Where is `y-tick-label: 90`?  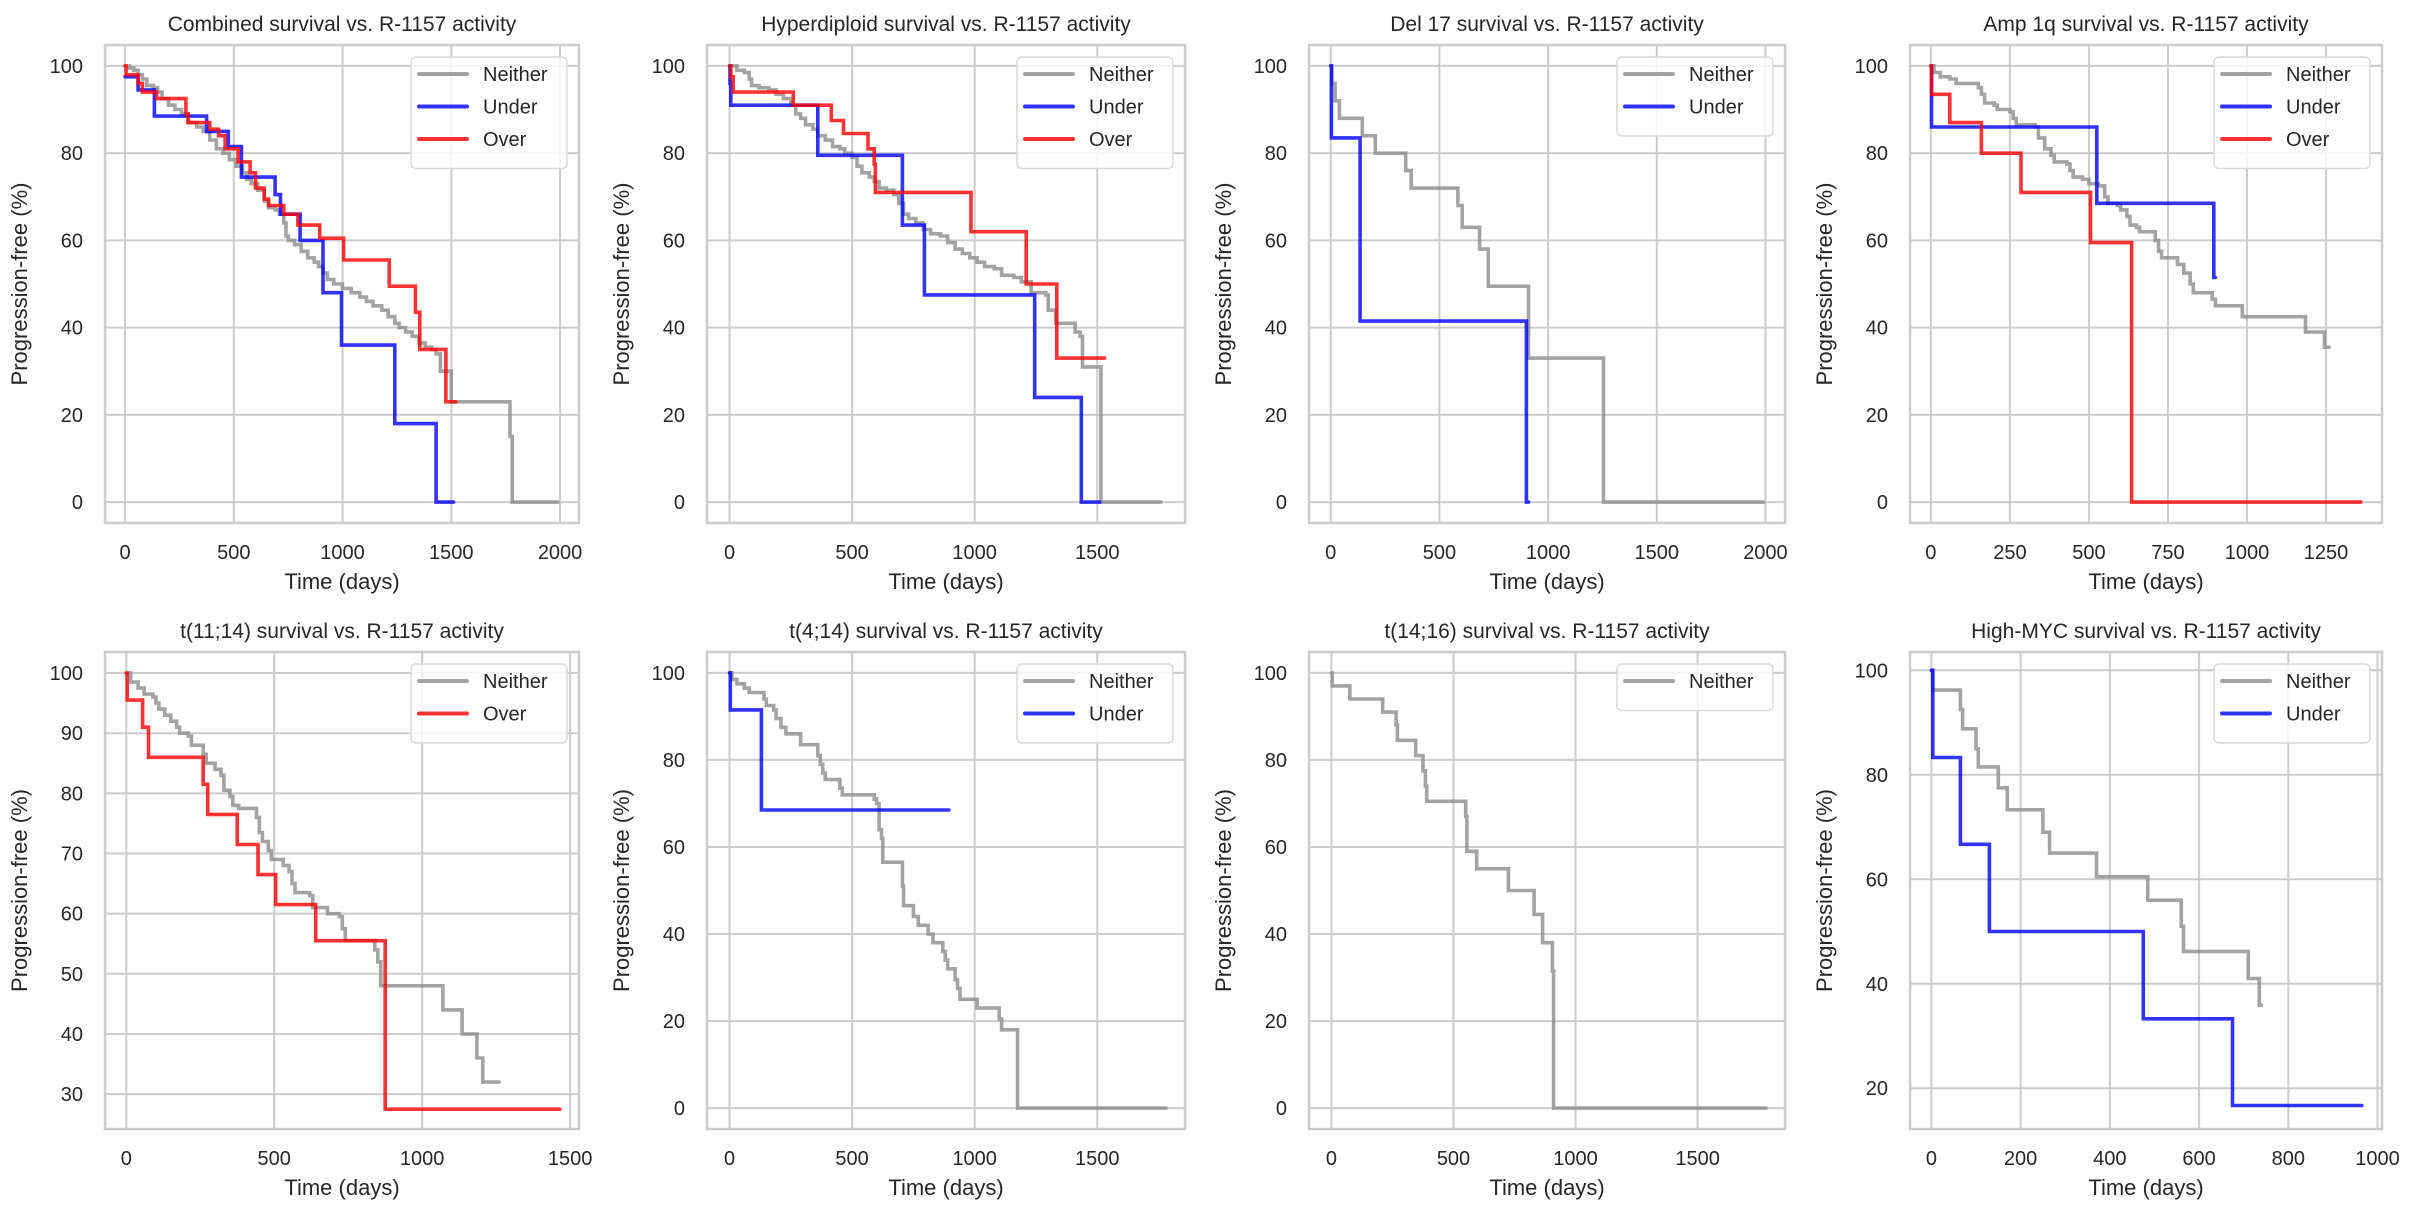 y-tick-label: 90 is located at coordinates (72, 734).